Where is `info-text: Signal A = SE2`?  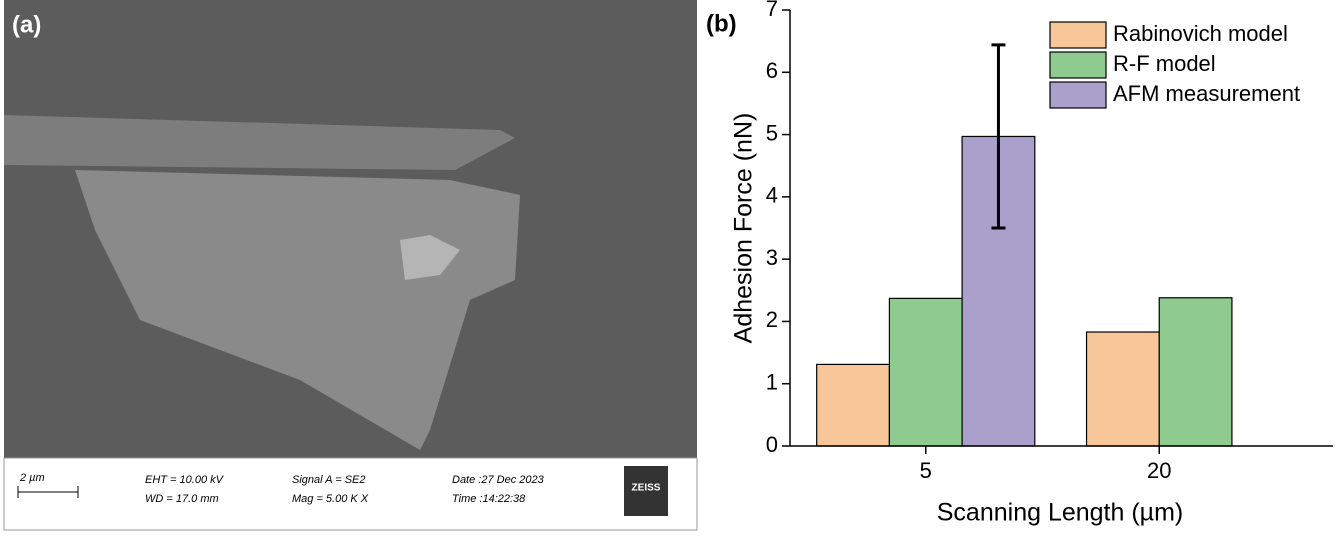 info-text: Signal A = SE2 is located at coordinates (328, 480).